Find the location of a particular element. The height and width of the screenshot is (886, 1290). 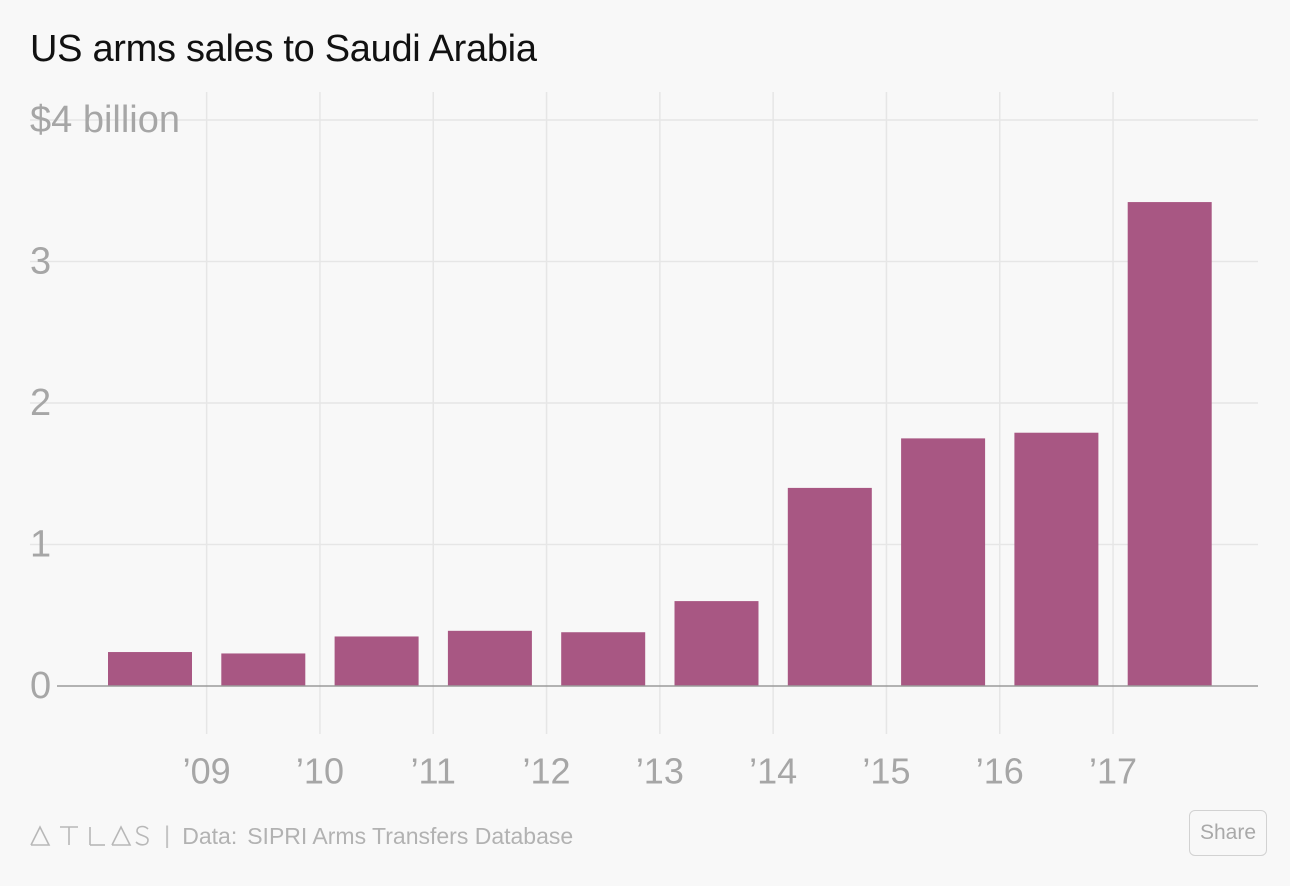

x-tick-label: ’13 is located at coordinates (660, 771).